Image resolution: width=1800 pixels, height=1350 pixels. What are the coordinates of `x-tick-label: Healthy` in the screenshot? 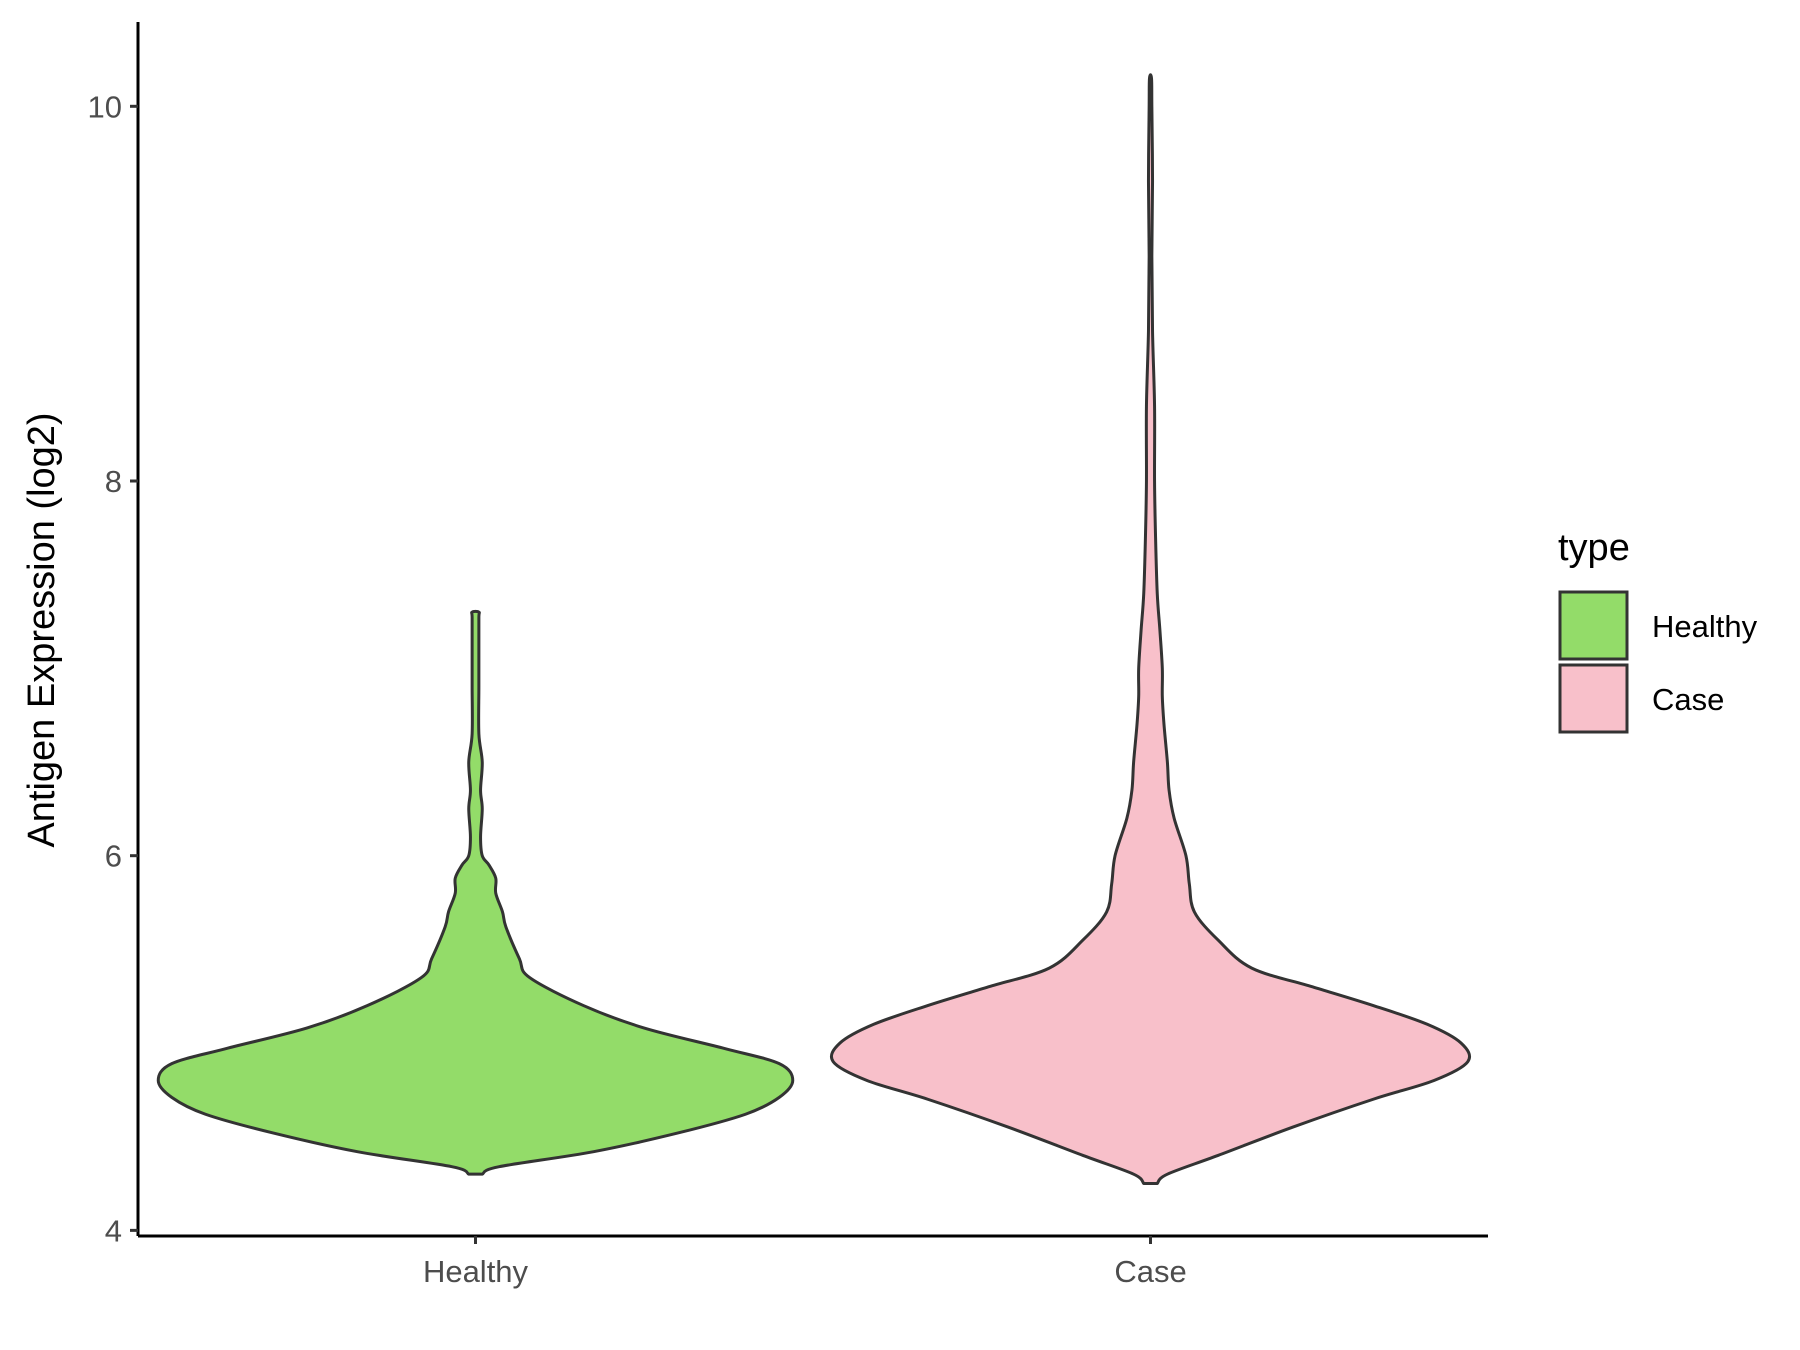 It's located at (476, 1271).